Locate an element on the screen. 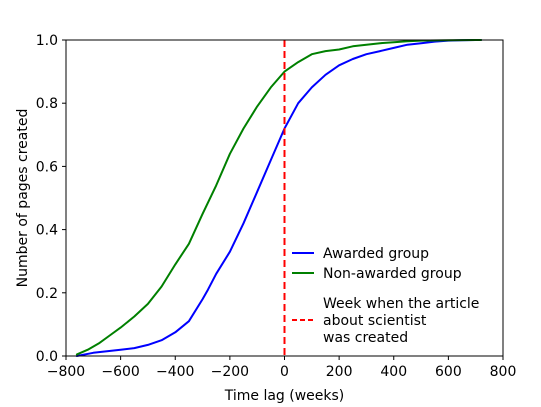 The width and height of the screenshot is (541, 407). legend-label: Week when the article is located at coordinates (401, 304).